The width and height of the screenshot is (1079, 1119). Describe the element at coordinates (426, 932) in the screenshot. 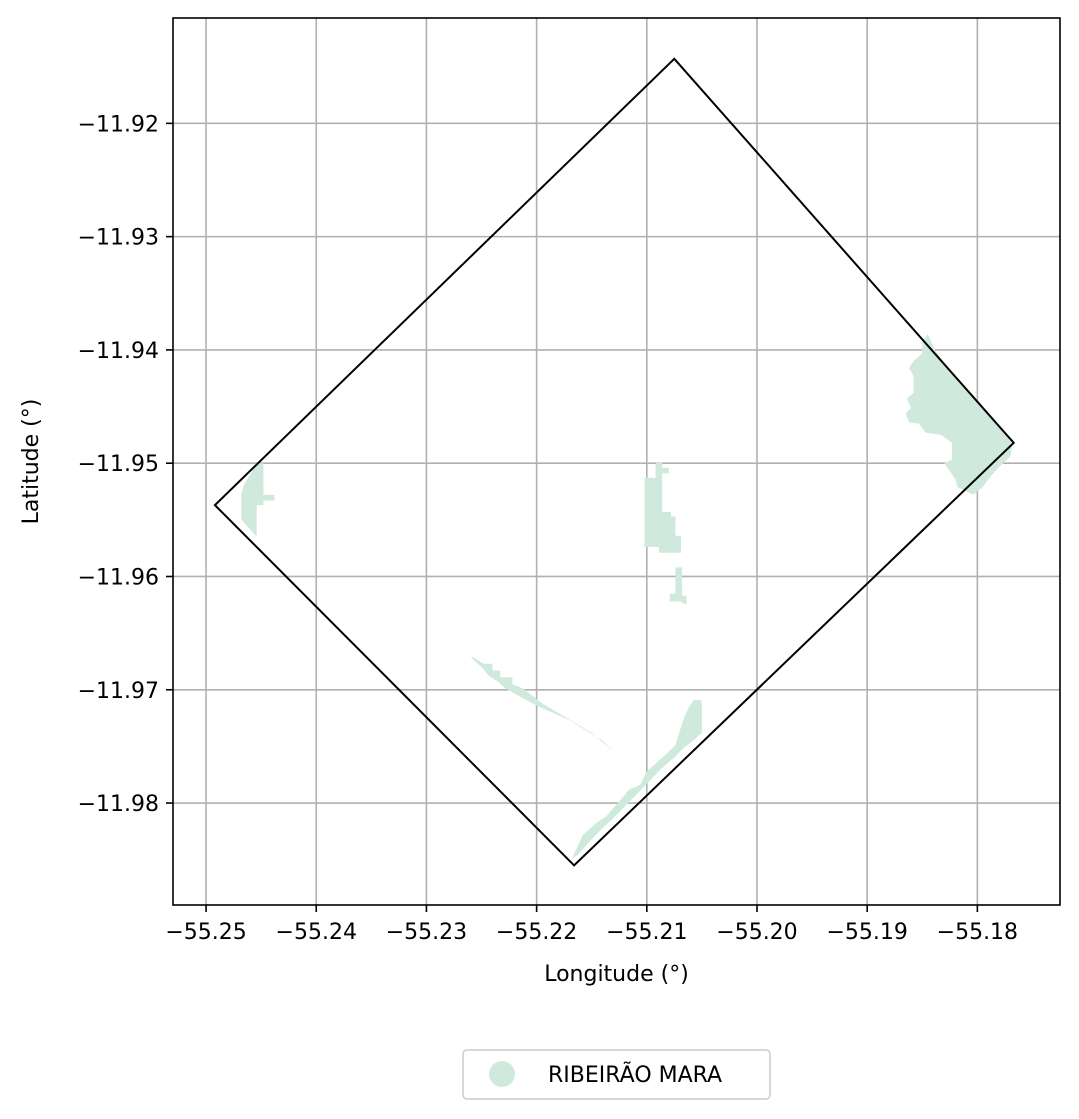

I see `x-tick-label: −55.23` at that location.